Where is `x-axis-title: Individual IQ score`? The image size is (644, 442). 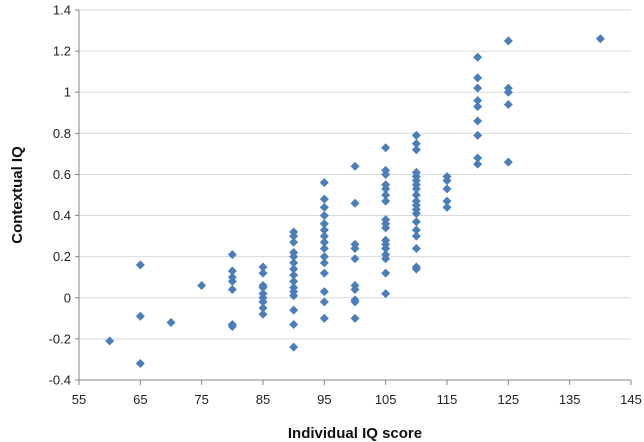 x-axis-title: Individual IQ score is located at coordinates (355, 433).